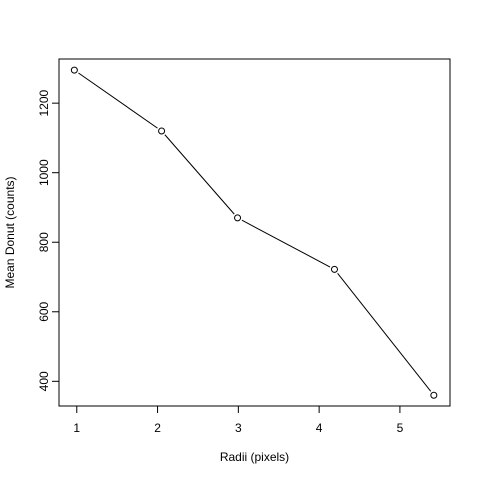 This screenshot has height=480, width=480. What do you see at coordinates (238, 428) in the screenshot?
I see `x-tick-label: 3` at bounding box center [238, 428].